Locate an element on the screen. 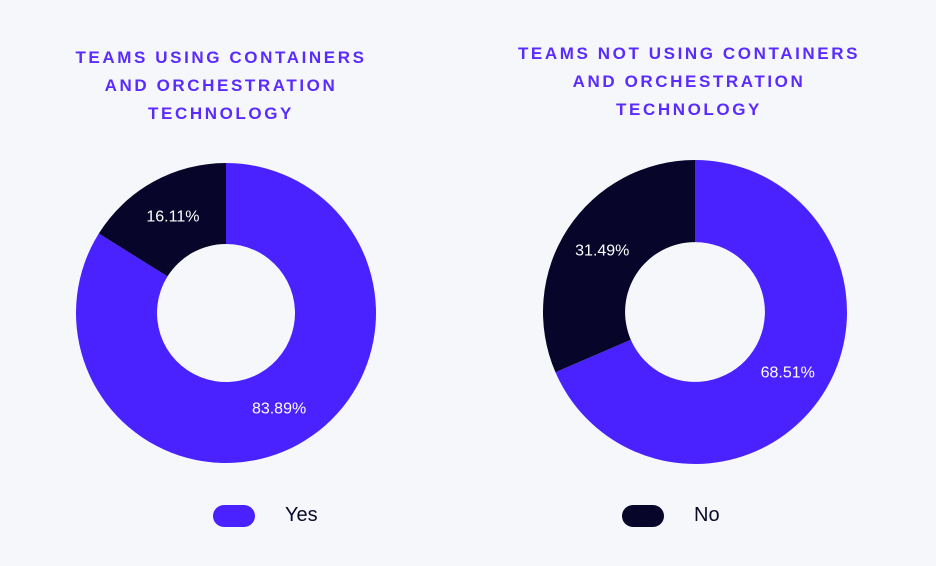 This screenshot has width=936, height=566. donut-label-yes: 83.89% is located at coordinates (279, 408).